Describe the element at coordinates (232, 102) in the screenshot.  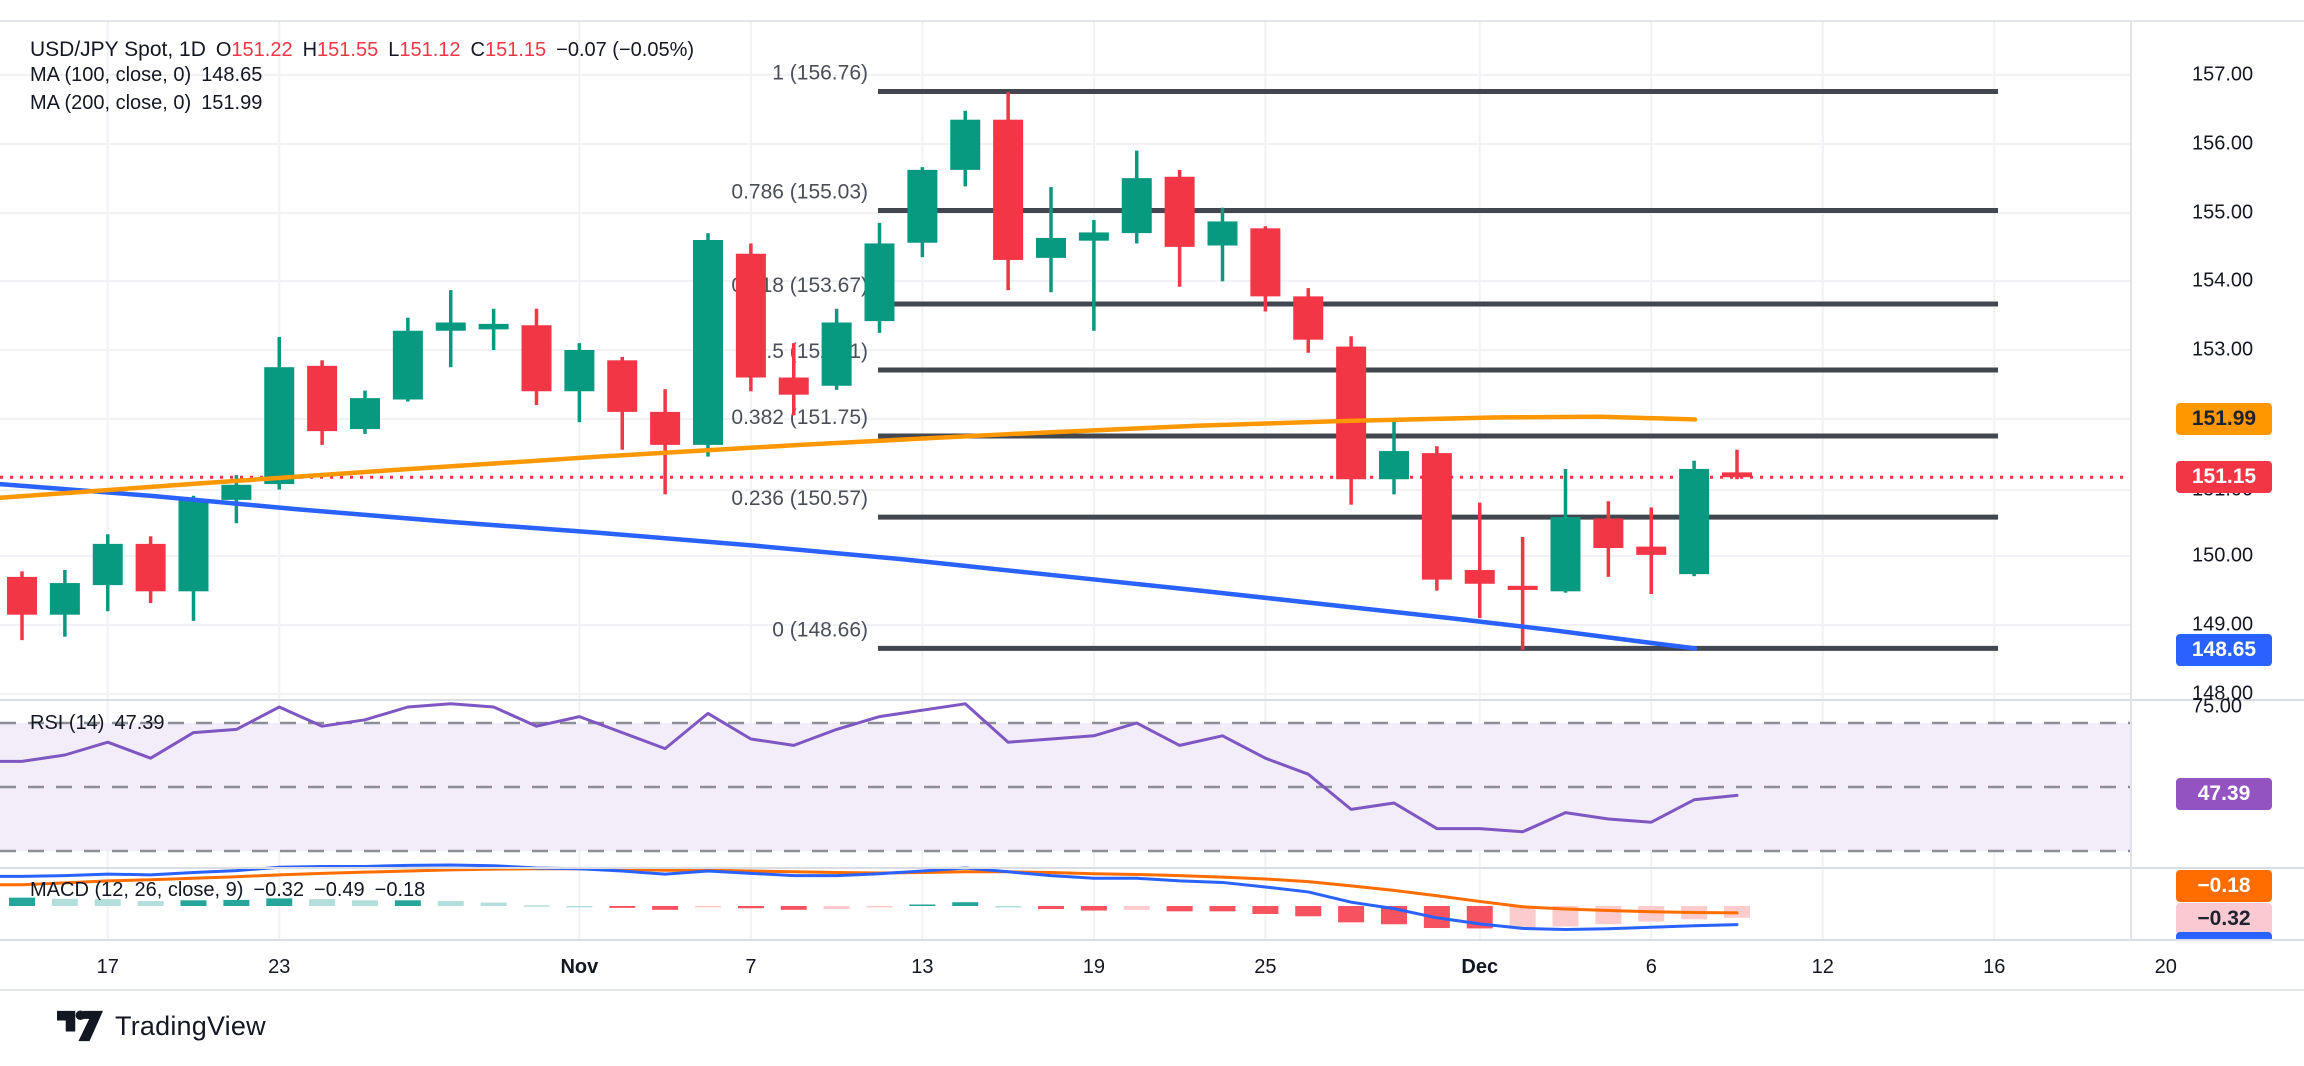
I see `ma200-value: 151.99` at that location.